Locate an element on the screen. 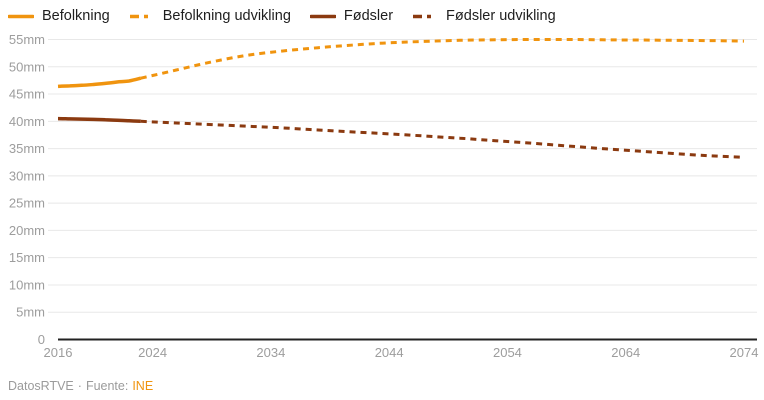 This screenshot has height=400, width=764. y-tick-label-5: 5mm is located at coordinates (30, 312).